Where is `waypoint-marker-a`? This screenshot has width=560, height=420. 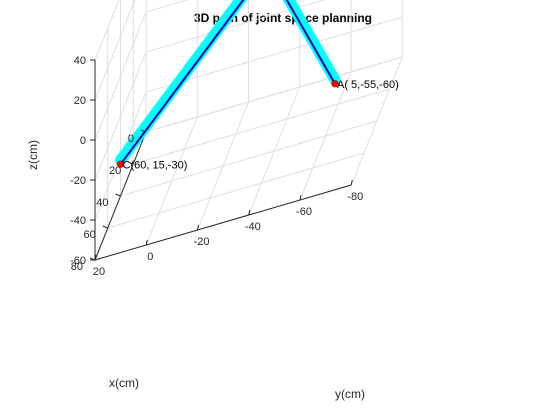
waypoint-marker-a is located at coordinates (335, 84).